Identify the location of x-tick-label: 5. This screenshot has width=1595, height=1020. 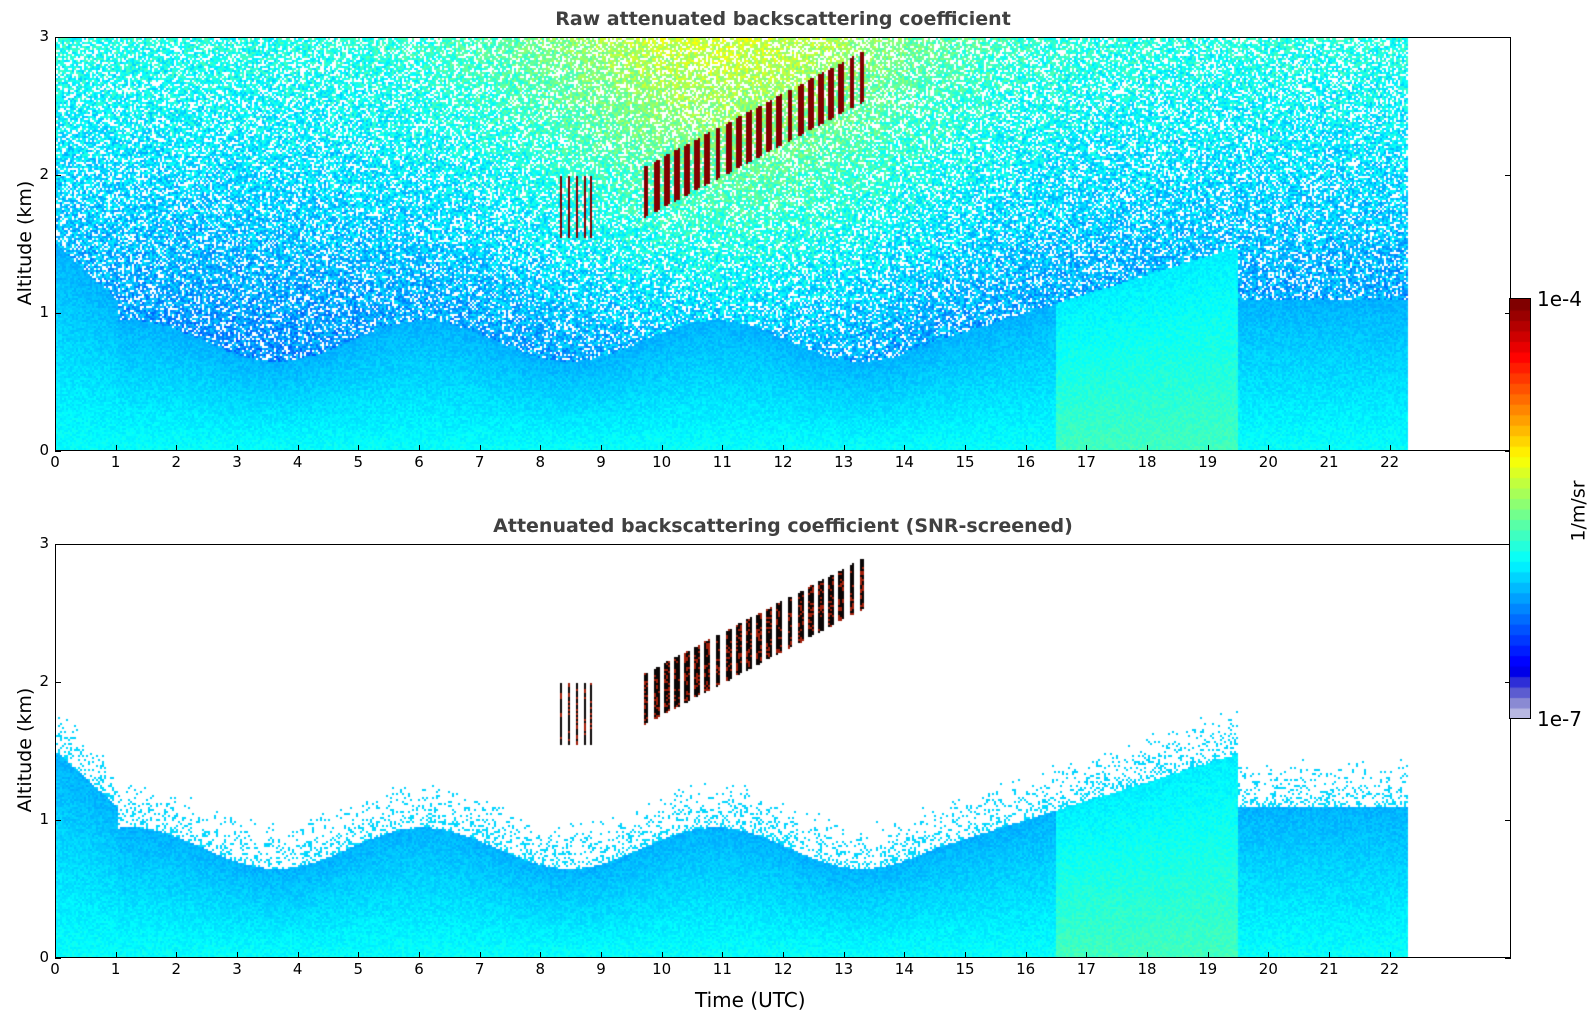
(358, 969).